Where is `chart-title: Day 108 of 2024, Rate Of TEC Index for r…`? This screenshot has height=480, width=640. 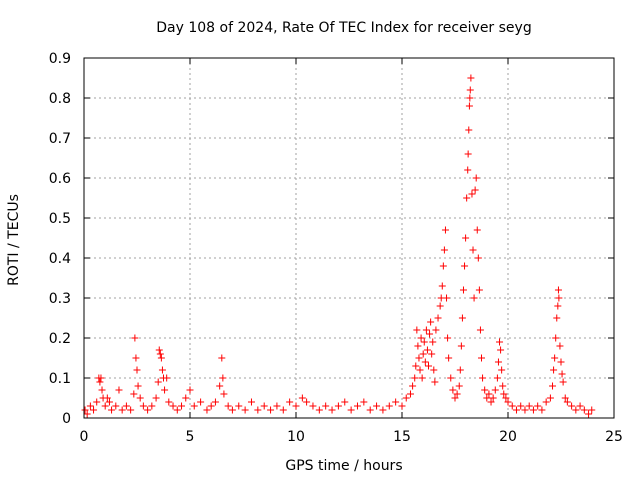
chart-title: Day 108 of 2024, Rate Of TEC Index for r… is located at coordinates (343, 28).